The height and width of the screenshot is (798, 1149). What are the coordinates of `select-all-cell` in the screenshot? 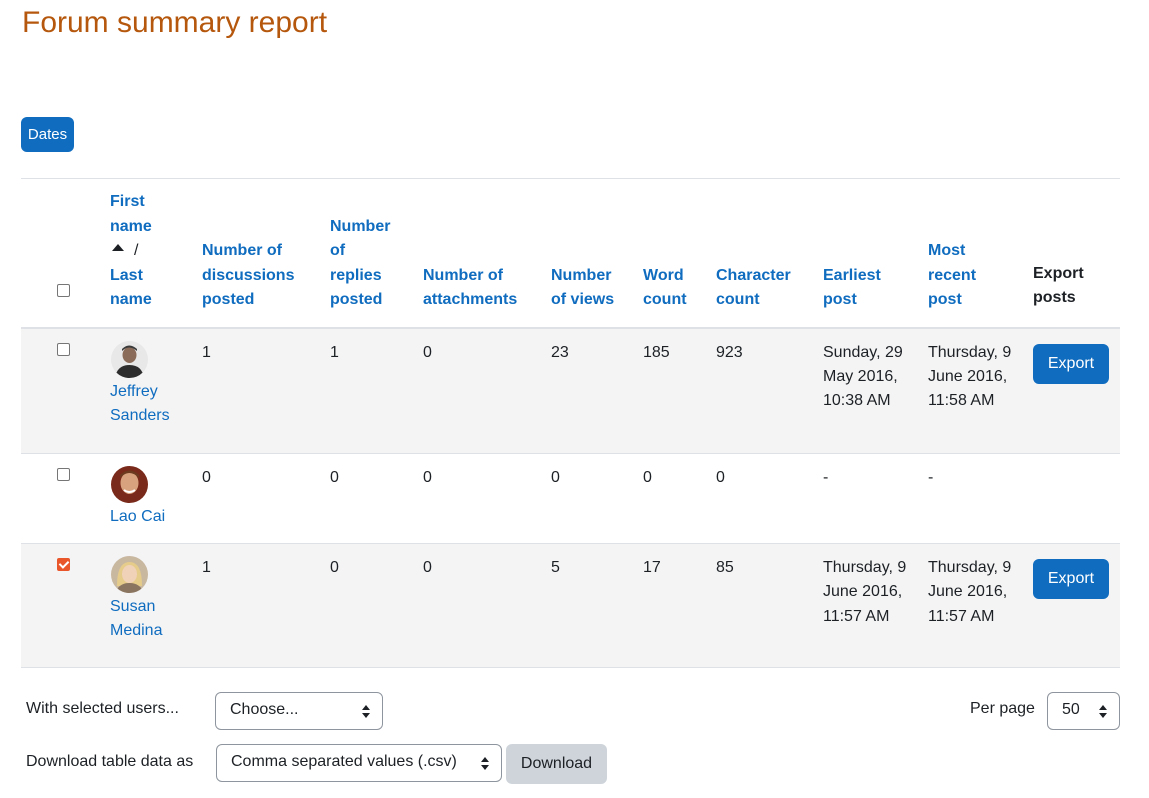 It's located at (63, 253).